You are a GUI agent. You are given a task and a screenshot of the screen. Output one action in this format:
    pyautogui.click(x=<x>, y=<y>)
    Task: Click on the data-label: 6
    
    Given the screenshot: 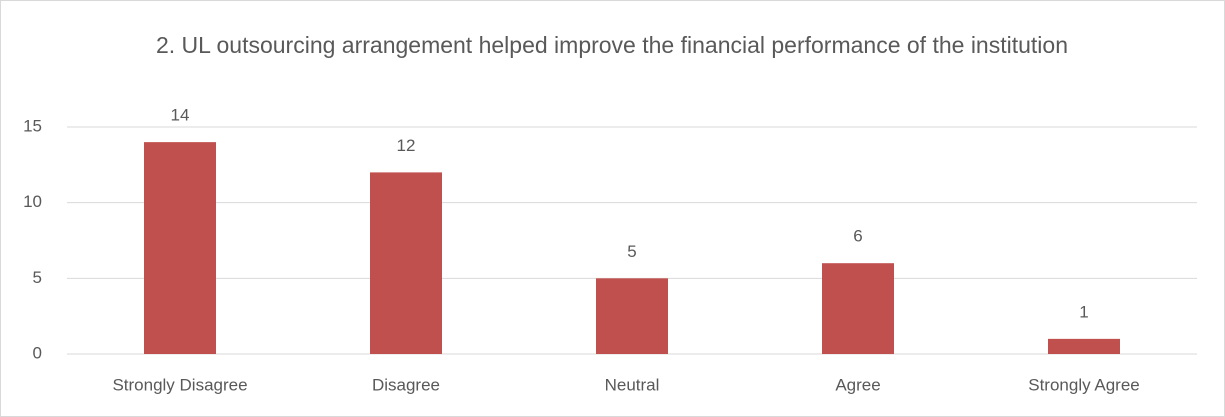 What is the action you would take?
    pyautogui.click(x=857, y=236)
    